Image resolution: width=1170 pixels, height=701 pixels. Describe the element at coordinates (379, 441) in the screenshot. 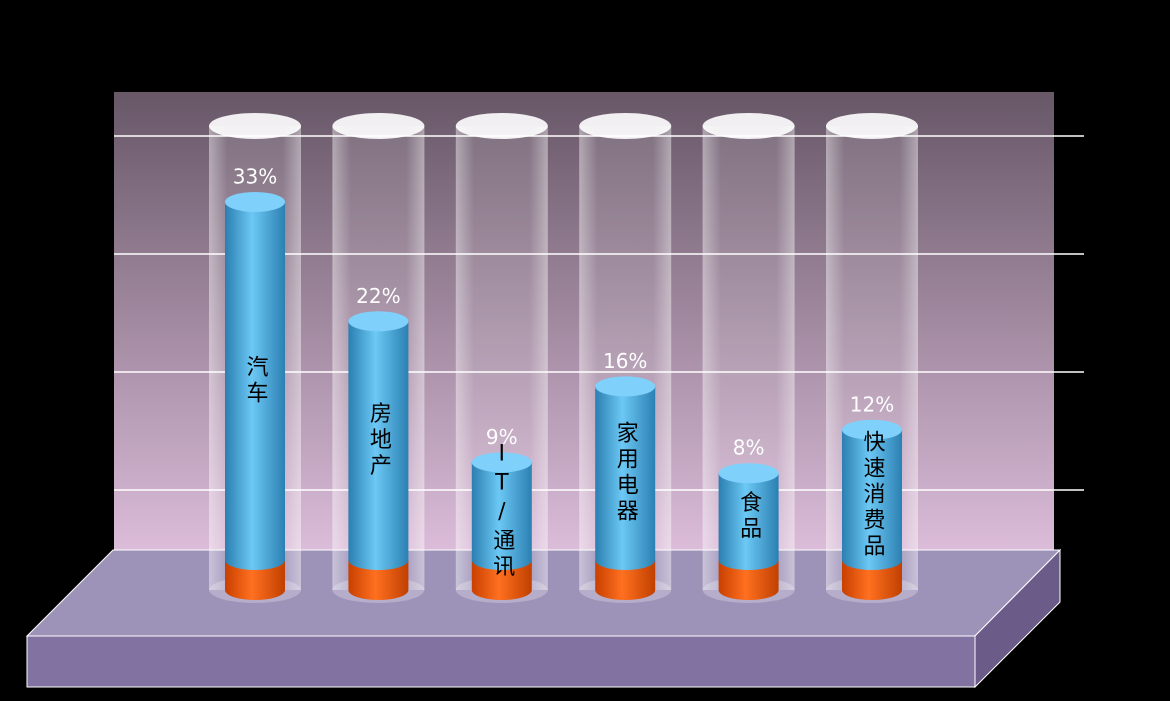

I see `category-label: 房地产` at that location.